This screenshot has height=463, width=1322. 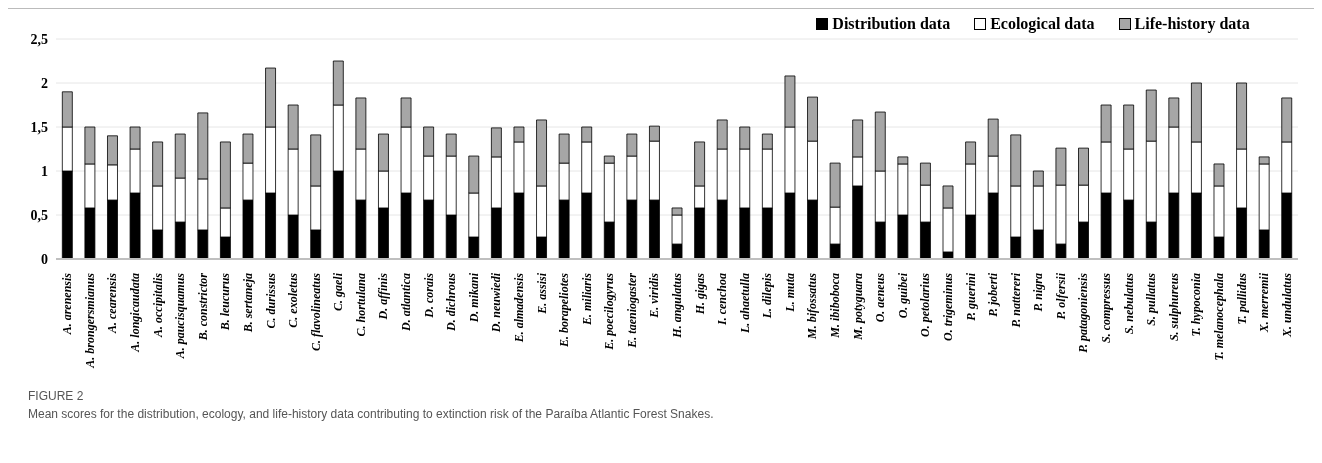 What do you see at coordinates (835, 306) in the screenshot?
I see `x-tick-label: M. ibiboboca` at bounding box center [835, 306].